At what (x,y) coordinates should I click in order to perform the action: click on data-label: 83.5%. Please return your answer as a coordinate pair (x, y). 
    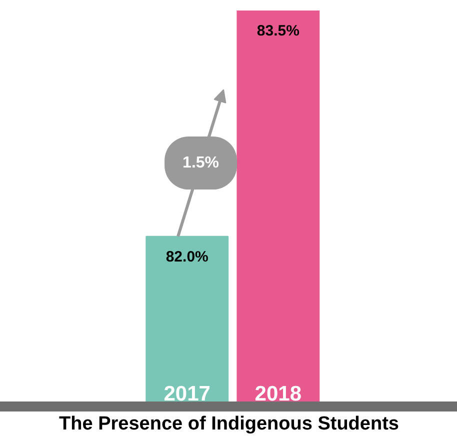
    Looking at the image, I should click on (278, 31).